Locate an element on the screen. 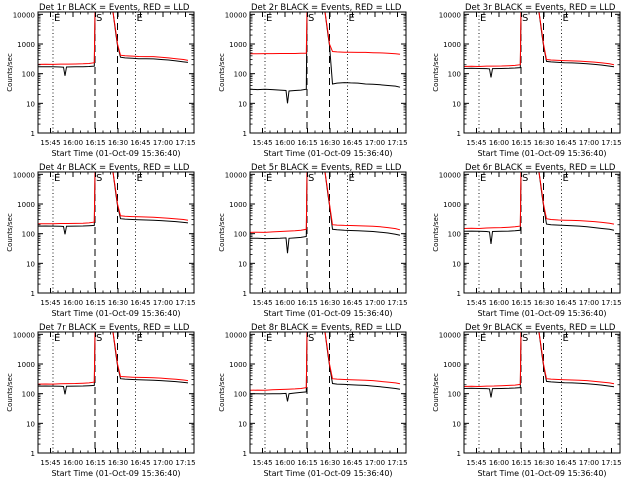 This screenshot has height=480, width=640. panel-title: Det 6r BLACK = Events, RED = LLD is located at coordinates (540, 168).